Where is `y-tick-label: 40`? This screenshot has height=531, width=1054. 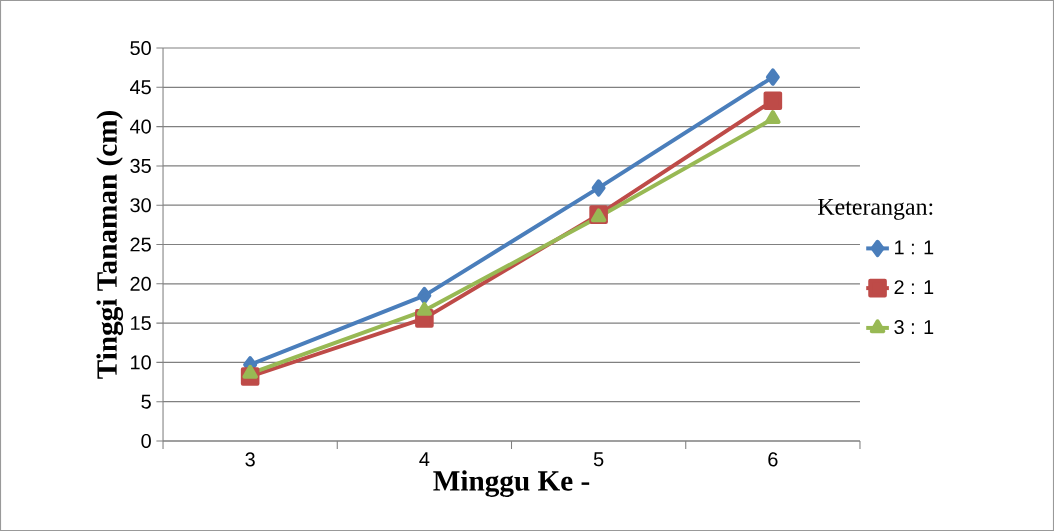
y-tick-label: 40 is located at coordinates (140, 126).